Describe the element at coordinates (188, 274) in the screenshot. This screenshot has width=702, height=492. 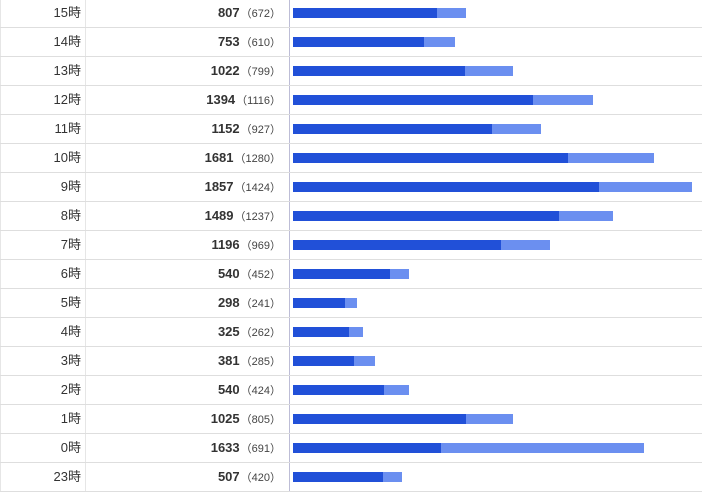
I see `count-cell: 540（452）` at that location.